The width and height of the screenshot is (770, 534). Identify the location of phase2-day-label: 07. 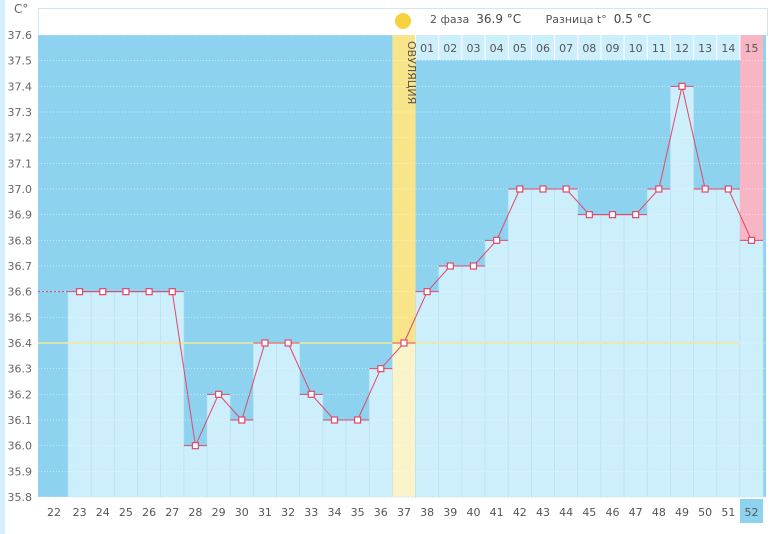
(566, 48).